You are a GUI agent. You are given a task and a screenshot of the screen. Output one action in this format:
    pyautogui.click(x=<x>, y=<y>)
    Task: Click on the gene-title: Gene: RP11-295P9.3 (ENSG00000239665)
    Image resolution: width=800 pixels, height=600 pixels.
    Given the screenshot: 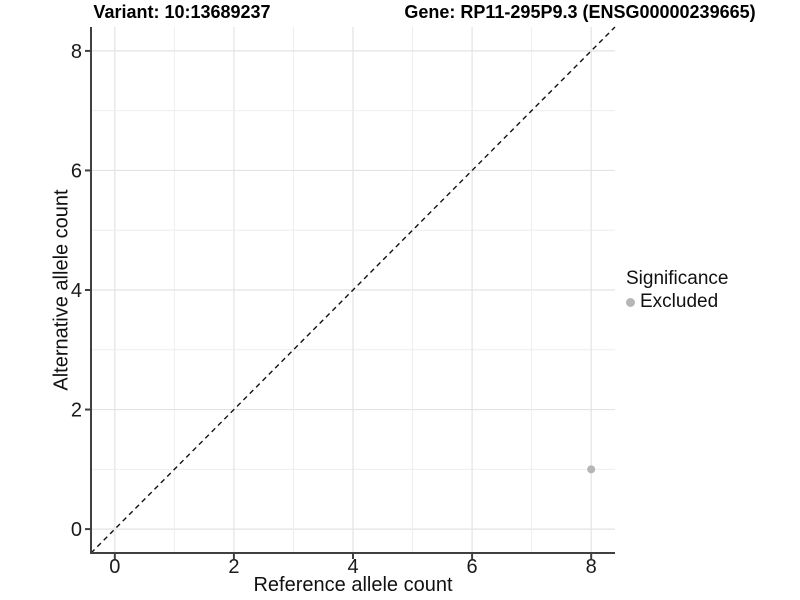 What is the action you would take?
    pyautogui.click(x=580, y=12)
    